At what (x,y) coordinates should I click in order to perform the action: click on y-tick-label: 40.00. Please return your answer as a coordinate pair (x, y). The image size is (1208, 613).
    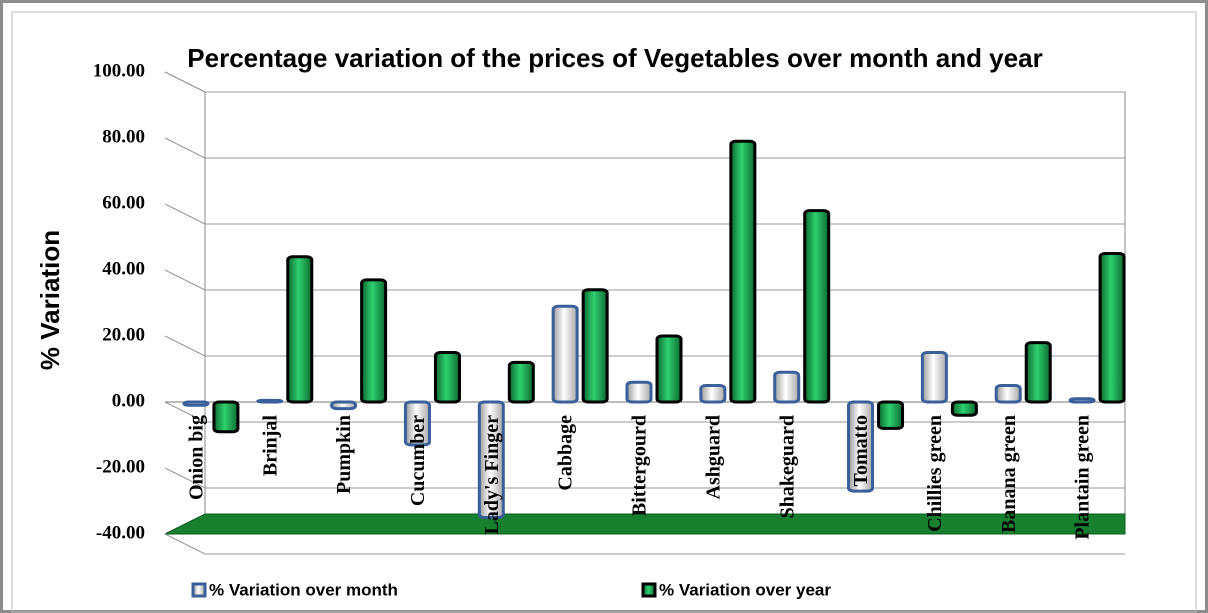
    Looking at the image, I should click on (123, 268).